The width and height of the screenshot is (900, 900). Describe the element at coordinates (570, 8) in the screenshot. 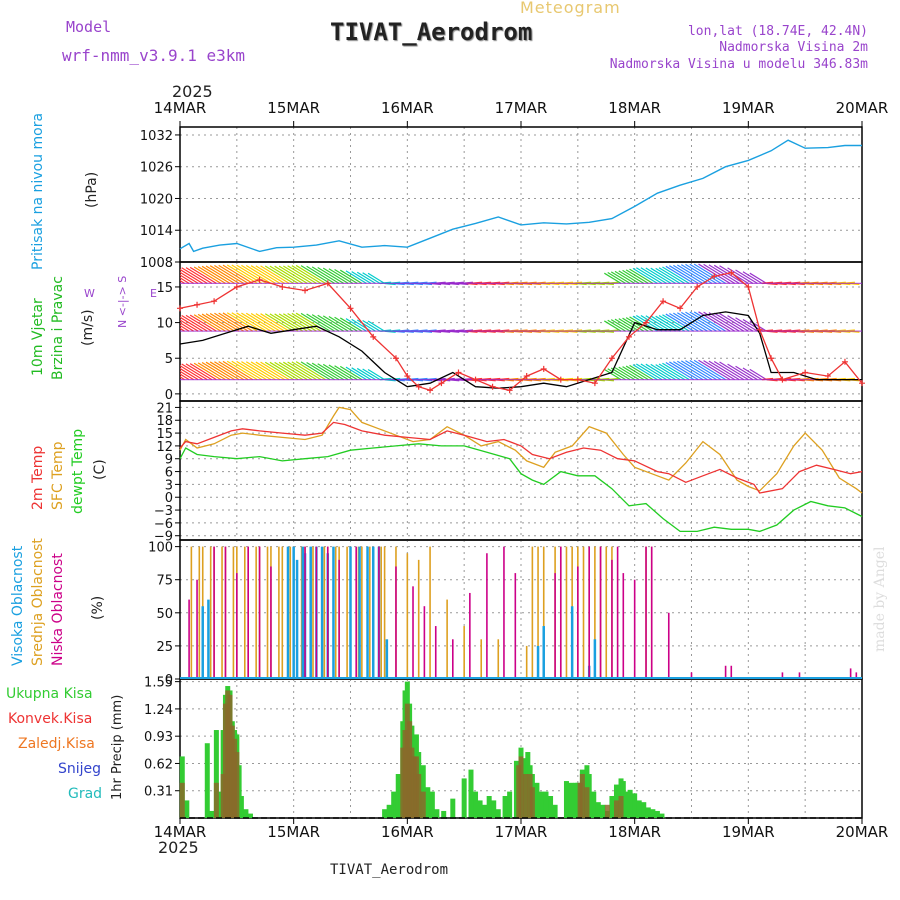

I see `product-title: Meteogram` at that location.